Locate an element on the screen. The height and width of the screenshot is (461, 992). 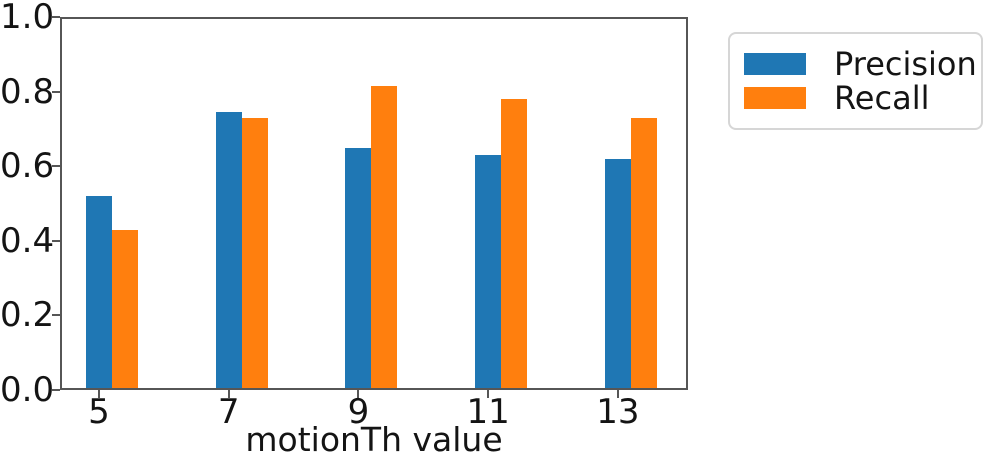
recall-legend-label: Recall is located at coordinates (882, 98).